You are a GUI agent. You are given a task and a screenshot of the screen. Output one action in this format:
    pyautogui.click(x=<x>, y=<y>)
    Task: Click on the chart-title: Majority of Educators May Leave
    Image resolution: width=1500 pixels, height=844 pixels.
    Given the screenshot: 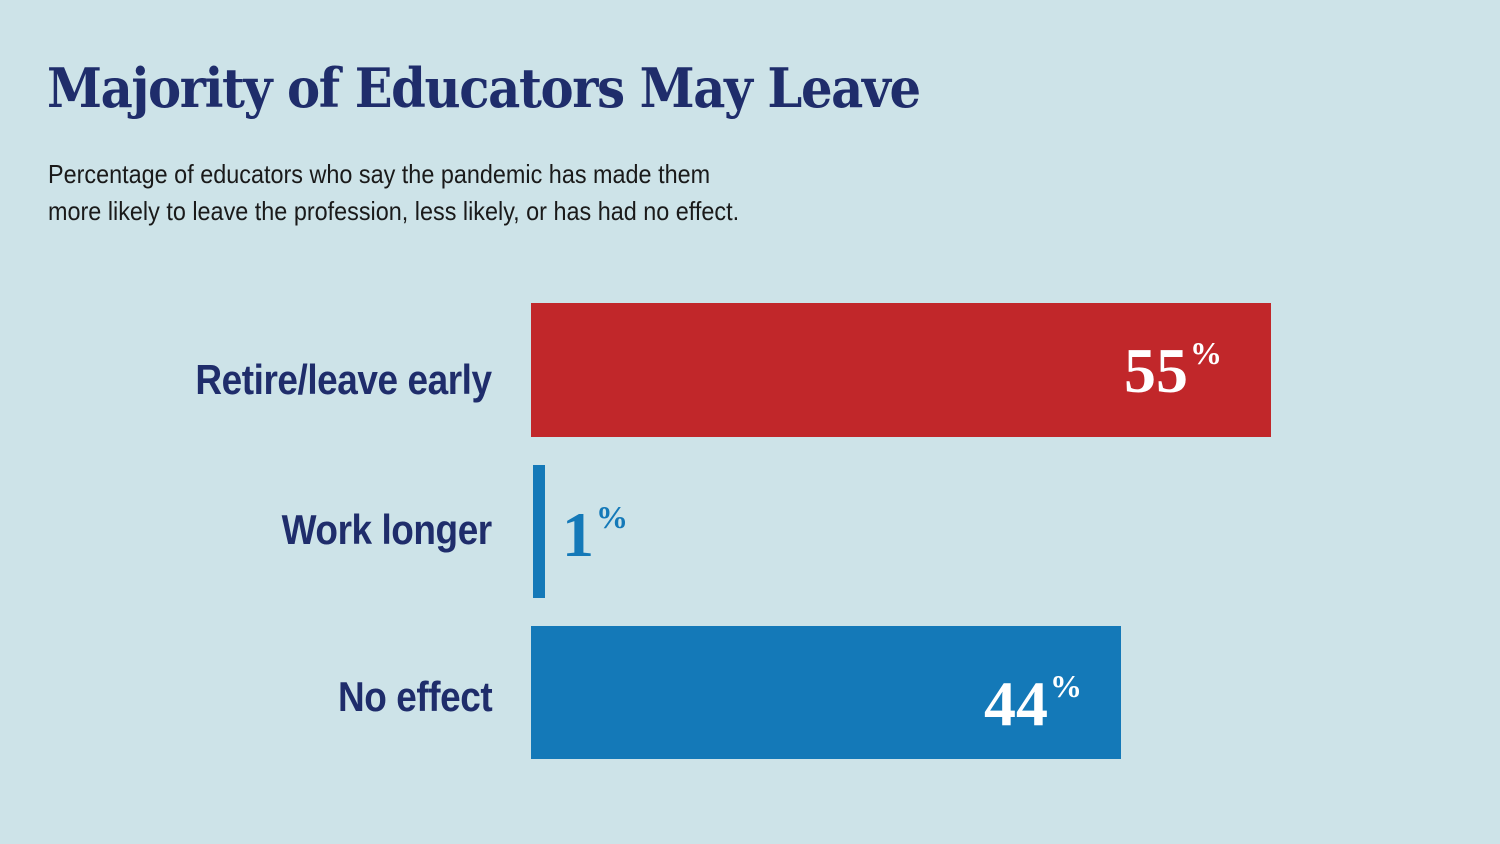 What is the action you would take?
    pyautogui.click(x=484, y=88)
    